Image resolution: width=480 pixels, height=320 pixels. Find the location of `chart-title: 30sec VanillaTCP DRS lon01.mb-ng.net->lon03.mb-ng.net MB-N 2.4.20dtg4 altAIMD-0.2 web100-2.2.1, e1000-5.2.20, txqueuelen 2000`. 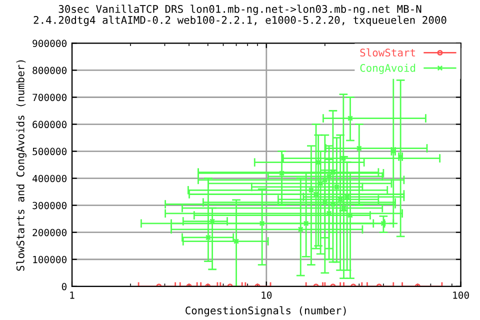

chart-title: 30sec VanillaTCP DRS lon01.mb-ng.net->lon03.mb-ng.net MB-N 2.4.20dtg4 altAIMD-0.2 web100-2.2.1, e1000-5.2.20, txqueuelen 2000 is located at coordinates (240, 15).